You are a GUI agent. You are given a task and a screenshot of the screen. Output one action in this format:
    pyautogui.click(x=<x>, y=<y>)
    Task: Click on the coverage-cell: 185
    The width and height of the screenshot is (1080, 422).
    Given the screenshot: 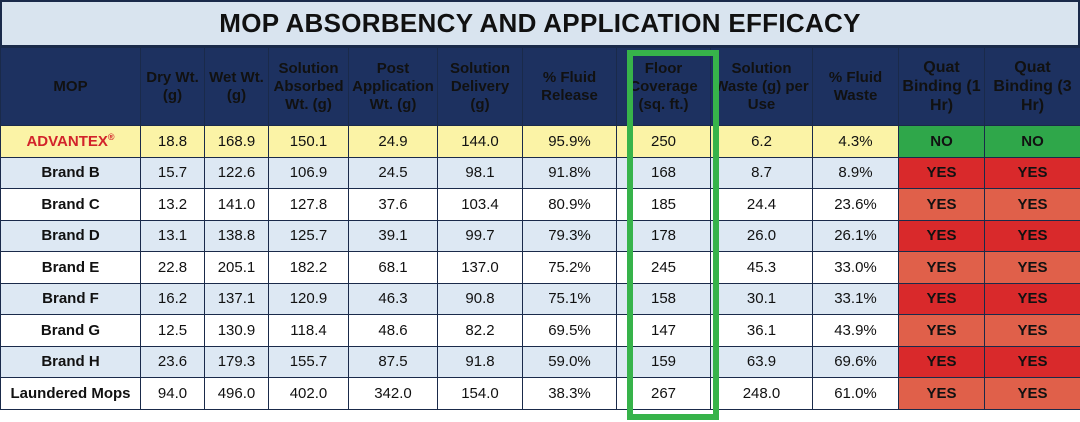 What is the action you would take?
    pyautogui.click(x=663, y=204)
    